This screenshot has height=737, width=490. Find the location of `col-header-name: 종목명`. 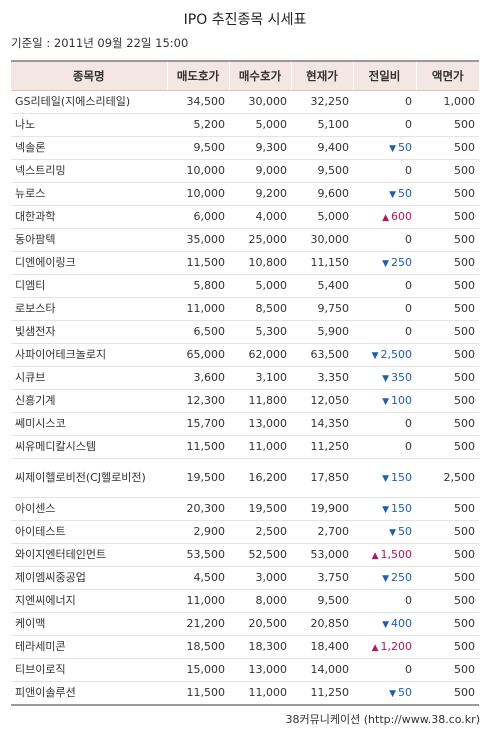

col-header-name: 종목명 is located at coordinates (89, 76).